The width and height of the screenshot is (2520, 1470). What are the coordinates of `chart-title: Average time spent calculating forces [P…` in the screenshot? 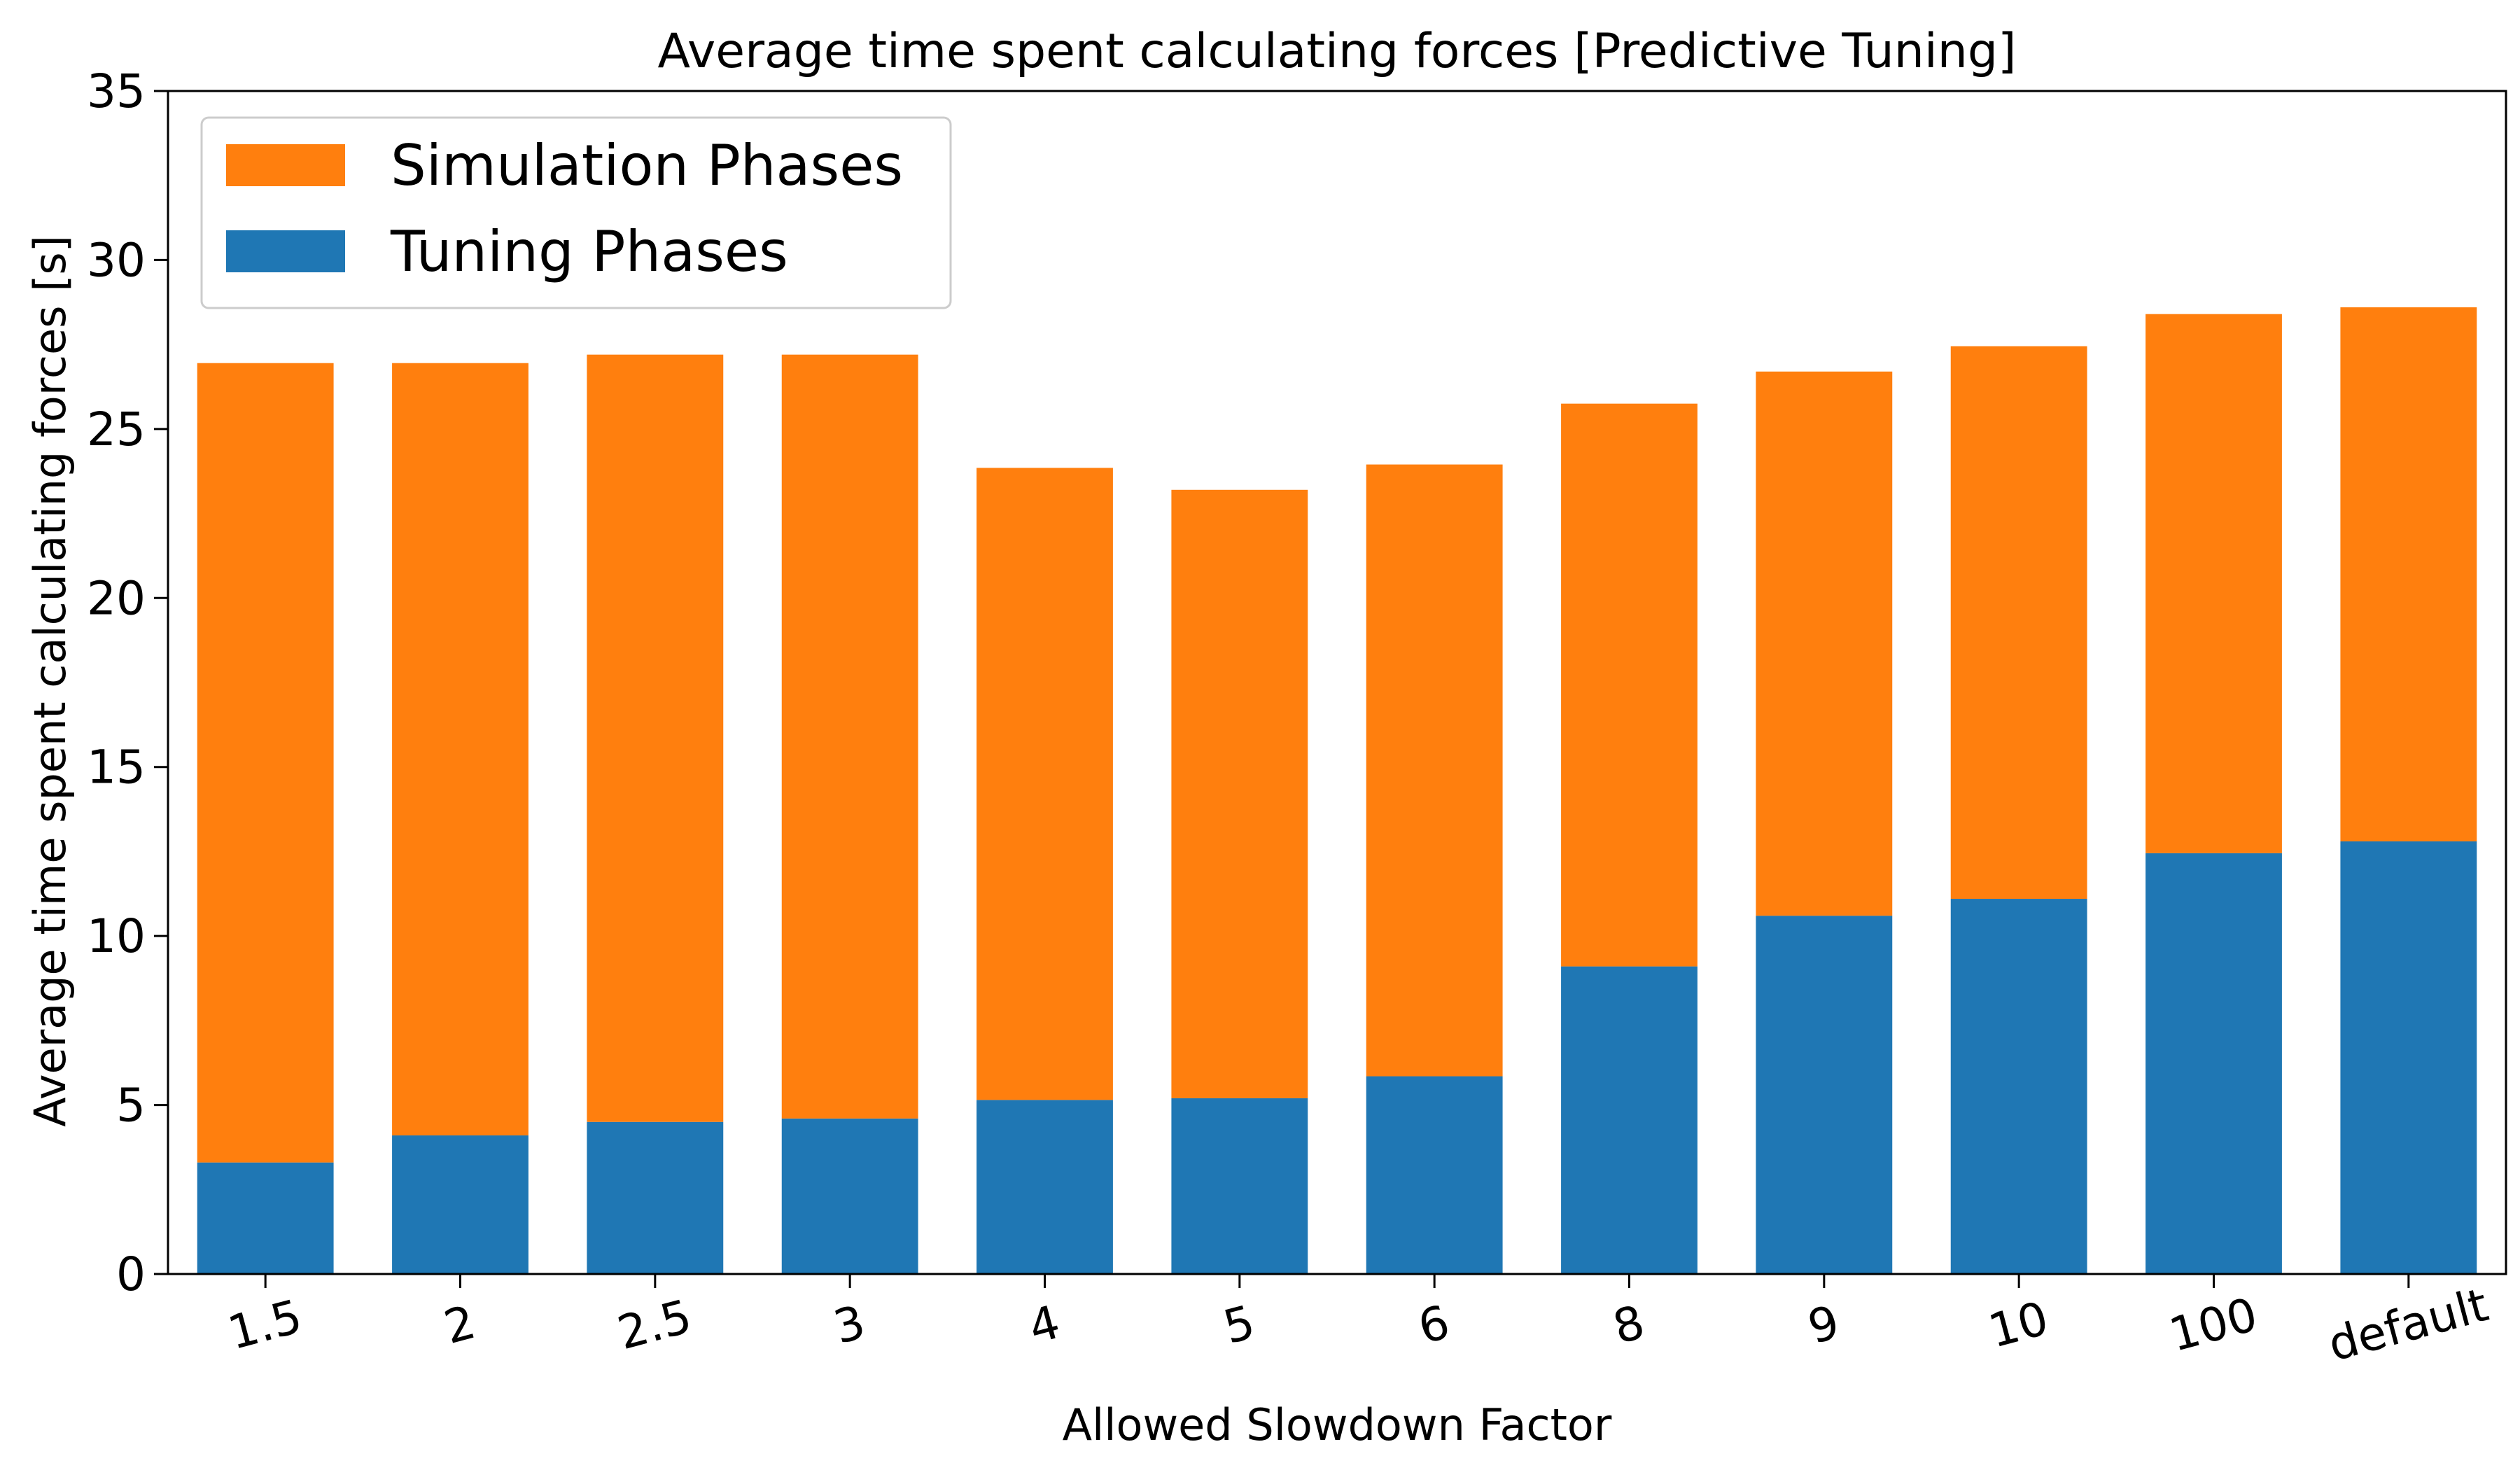 It's located at (1336, 51).